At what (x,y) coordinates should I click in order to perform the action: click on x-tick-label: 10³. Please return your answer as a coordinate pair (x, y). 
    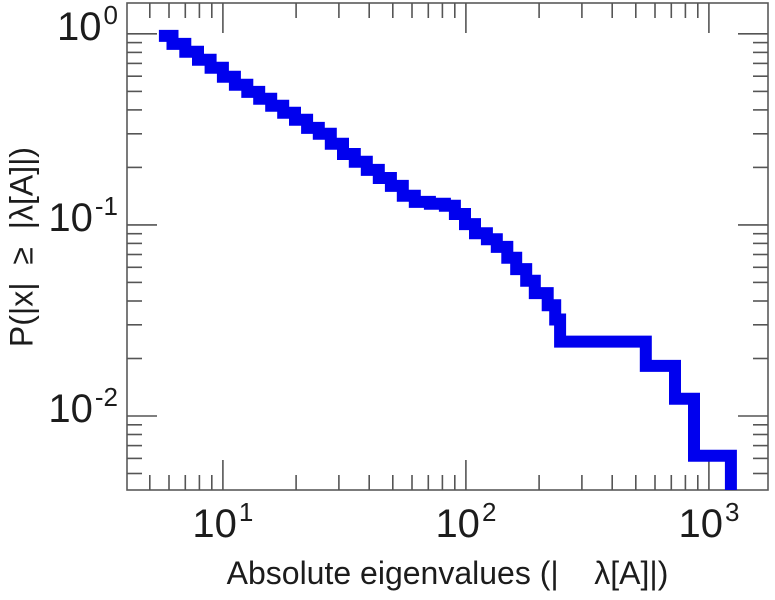
    Looking at the image, I should click on (709, 521).